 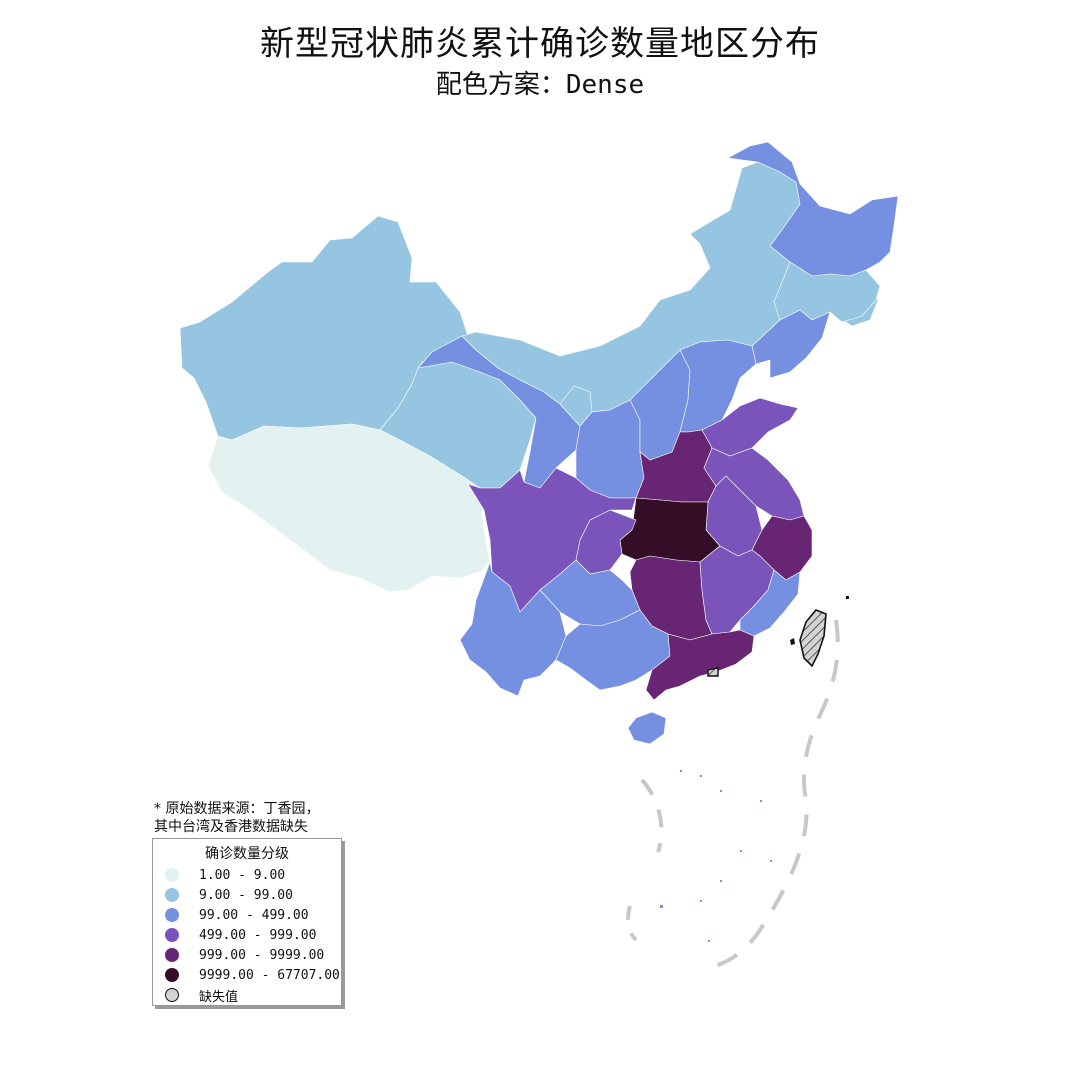 I want to click on legend-item: 9.00 - 99.00, so click(x=229, y=895).